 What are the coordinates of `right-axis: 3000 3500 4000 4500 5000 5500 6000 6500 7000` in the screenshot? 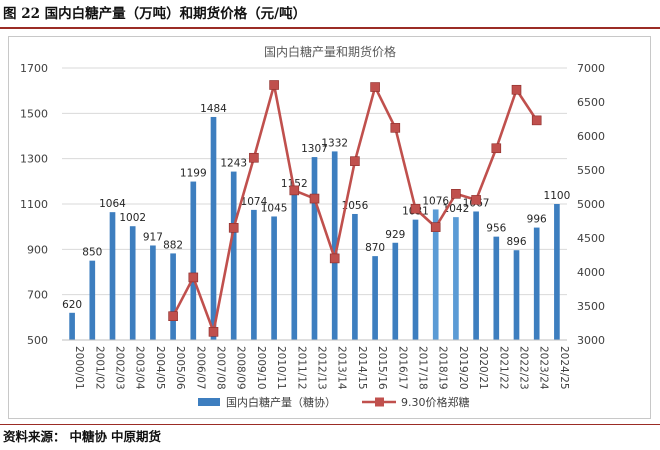 It's located at (591, 204).